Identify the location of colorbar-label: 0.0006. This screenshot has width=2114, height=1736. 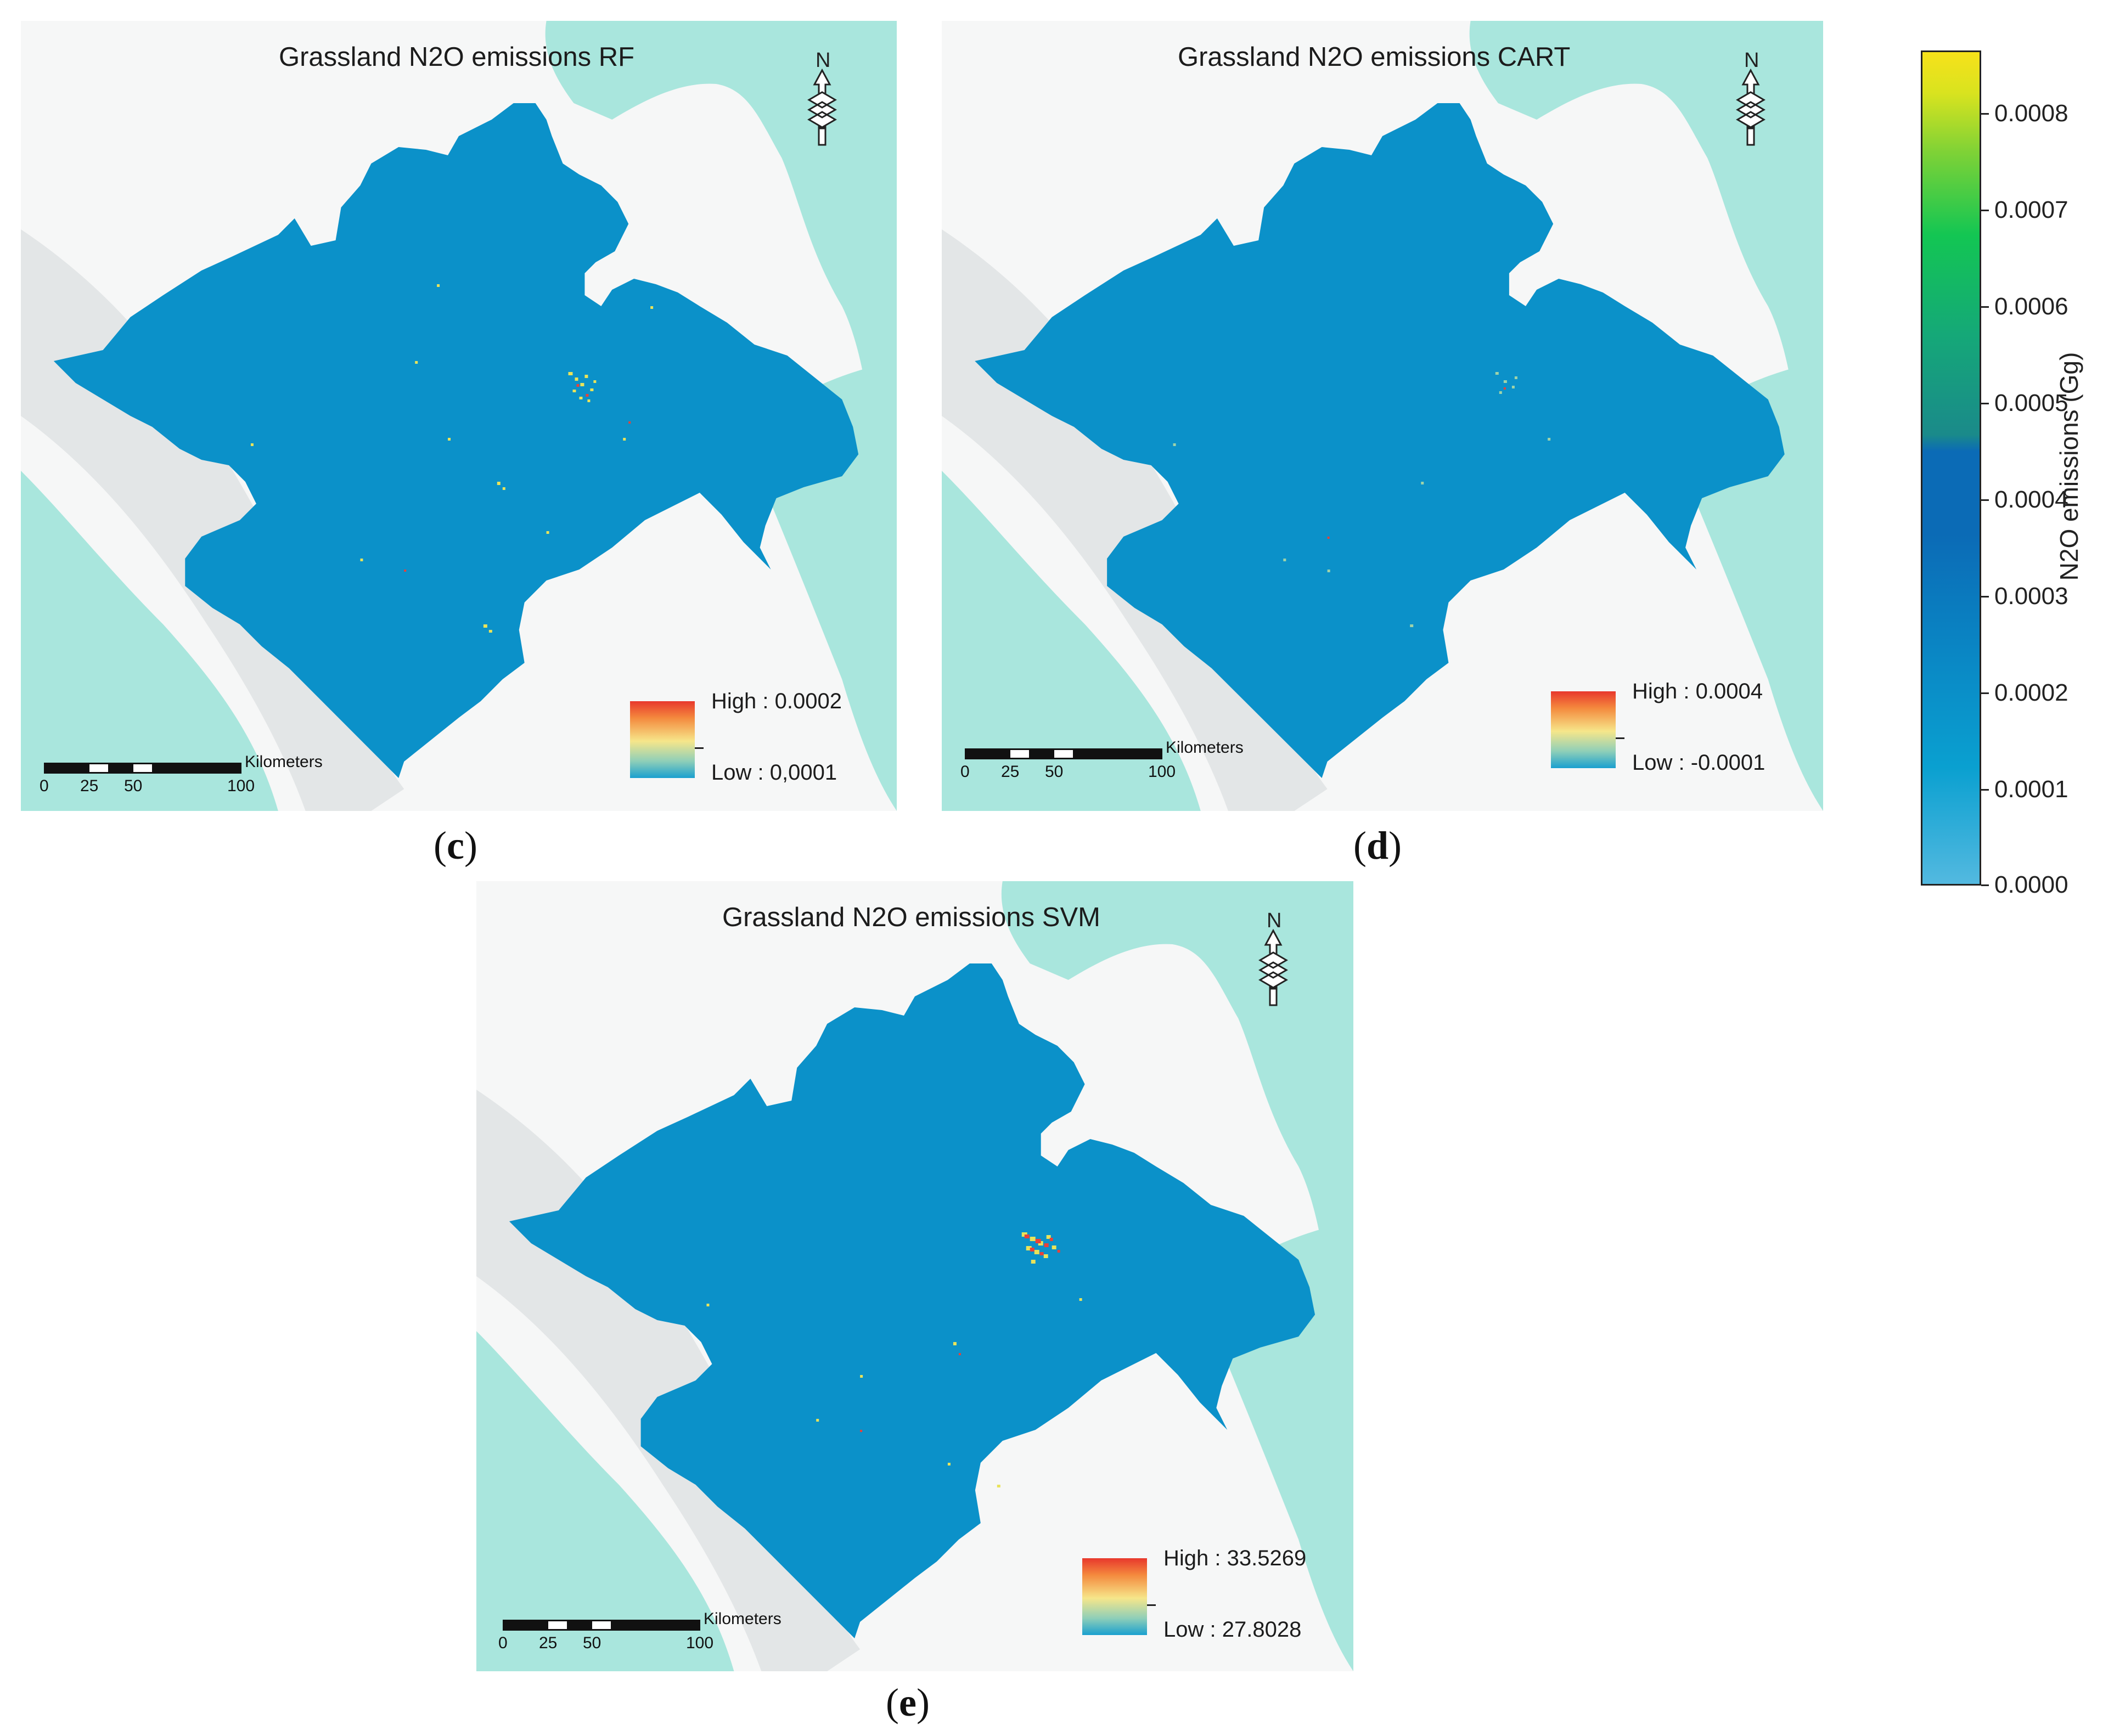
(2031, 306).